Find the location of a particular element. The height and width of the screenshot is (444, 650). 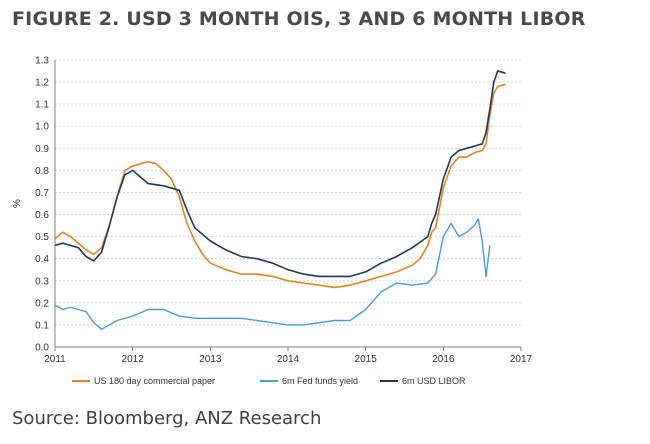

source-note: Source: Bloomberg, ANZ Research is located at coordinates (167, 418).